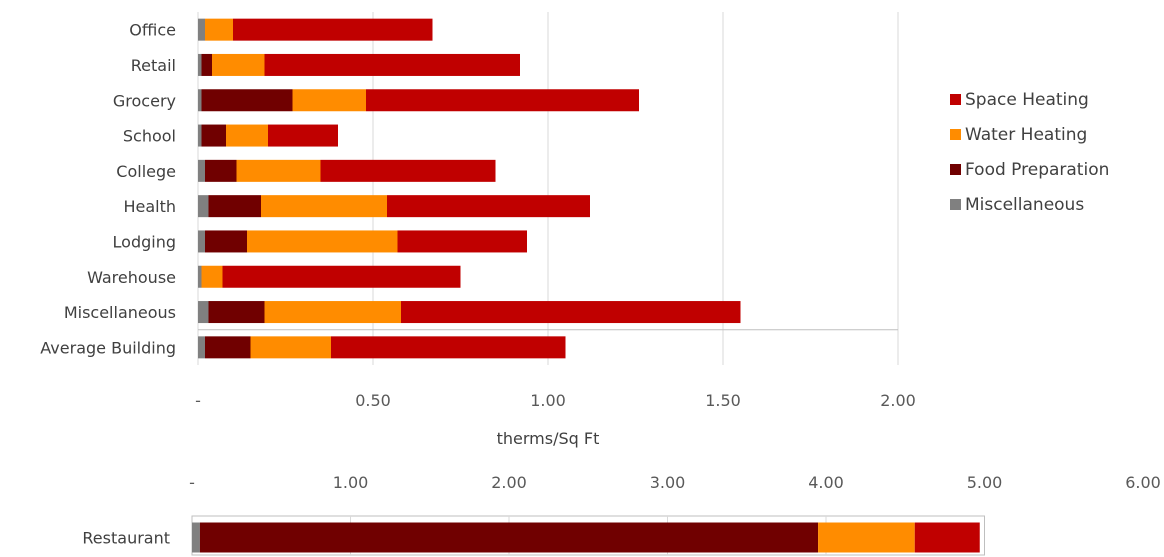 The width and height of the screenshot is (1164, 557). I want to click on x-tick-label: 5.00, so click(985, 482).